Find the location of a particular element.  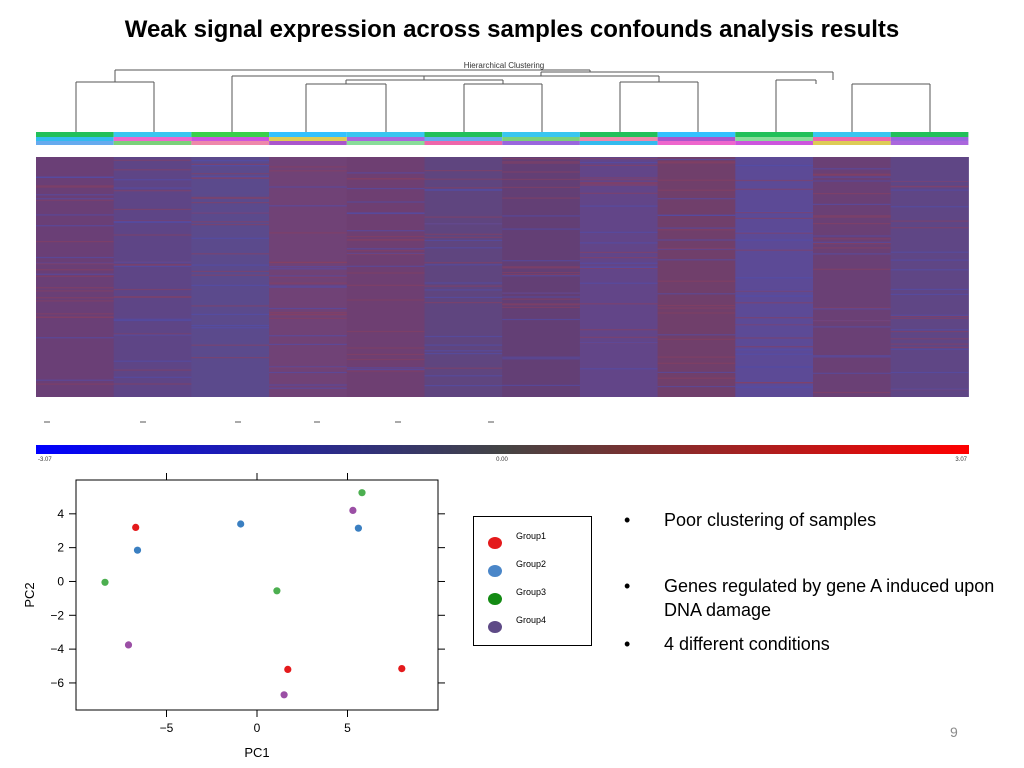

sample-color-bars is located at coordinates (502, 138).